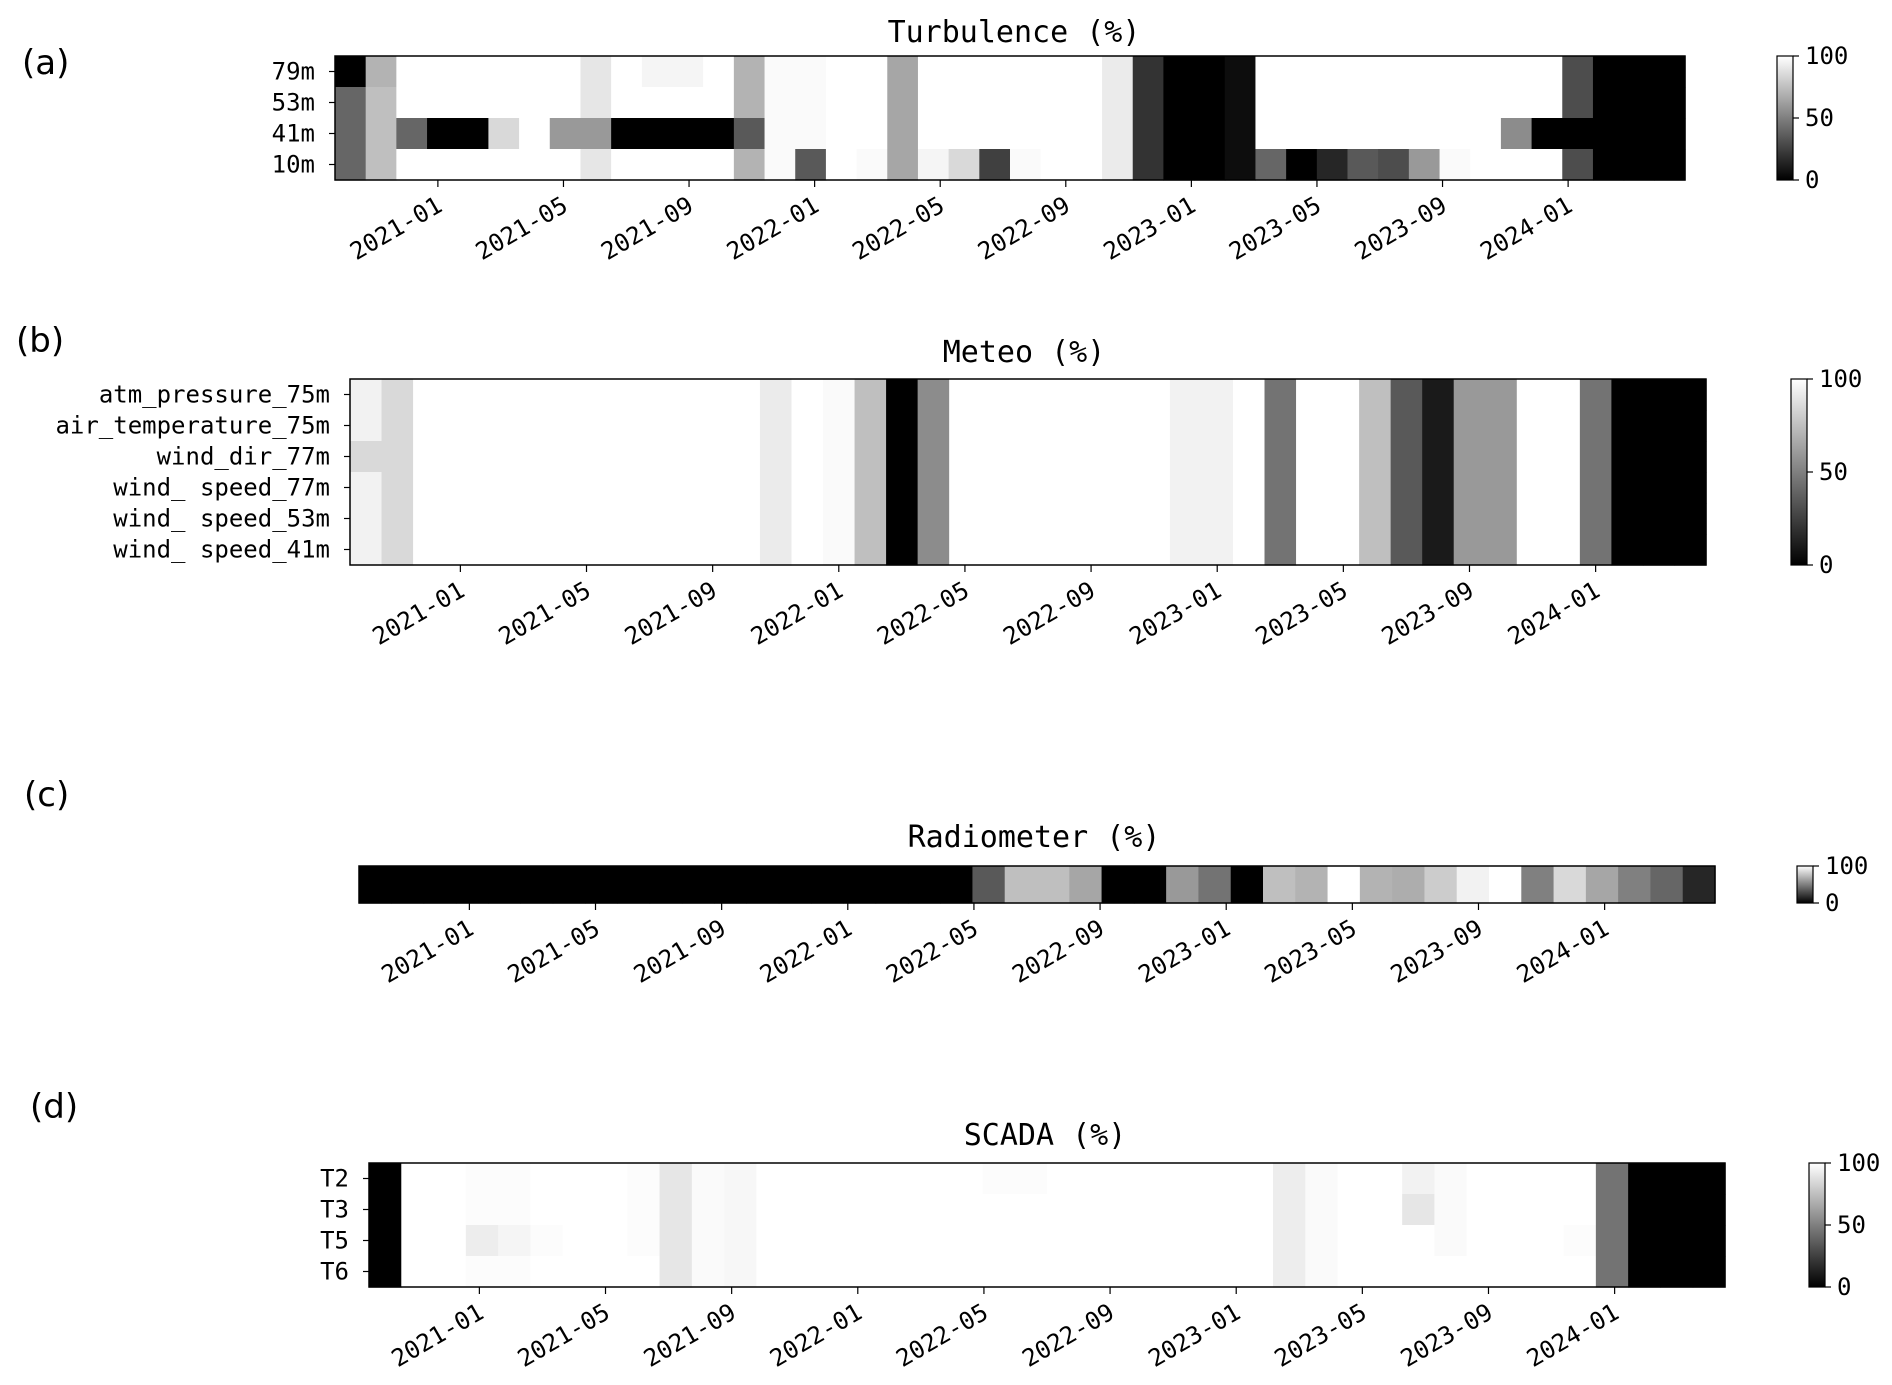 The height and width of the screenshot is (1385, 1892). What do you see at coordinates (816, 1335) in the screenshot?
I see `x-tick-label: 2022-01` at bounding box center [816, 1335].